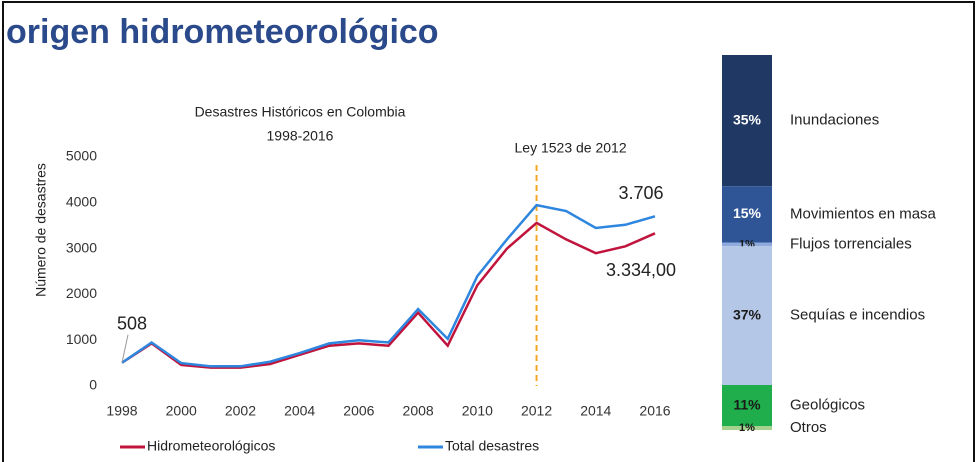 This screenshot has height=462, width=979. I want to click on segment-label: 37%, so click(747, 314).